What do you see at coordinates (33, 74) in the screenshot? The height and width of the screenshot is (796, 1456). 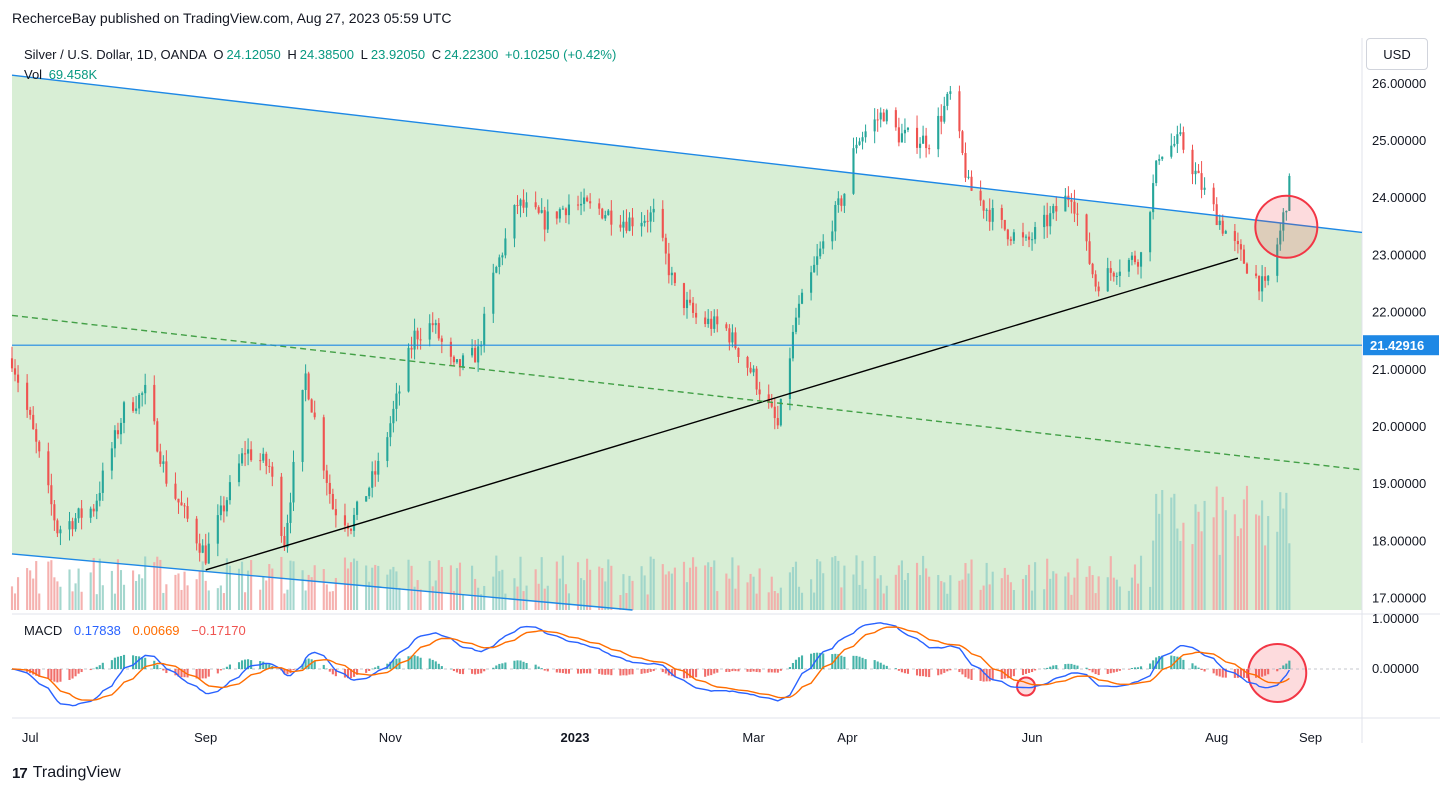 I see `volume-label: Vol` at bounding box center [33, 74].